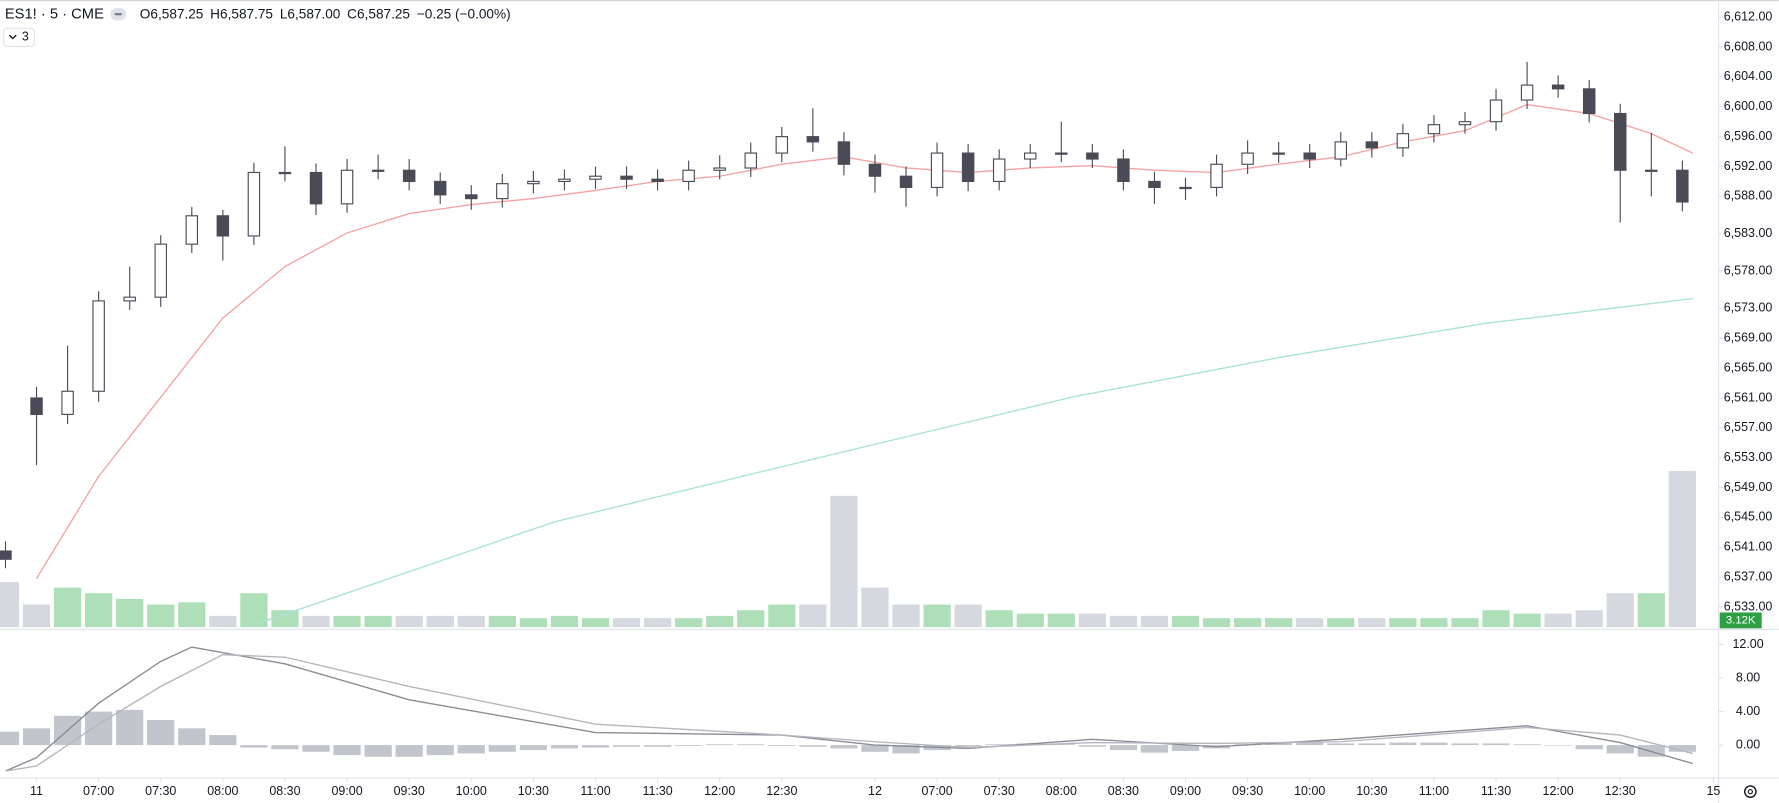 The image size is (1779, 803). What do you see at coordinates (1748, 136) in the screenshot?
I see `y-tick-label: 6,596.00` at bounding box center [1748, 136].